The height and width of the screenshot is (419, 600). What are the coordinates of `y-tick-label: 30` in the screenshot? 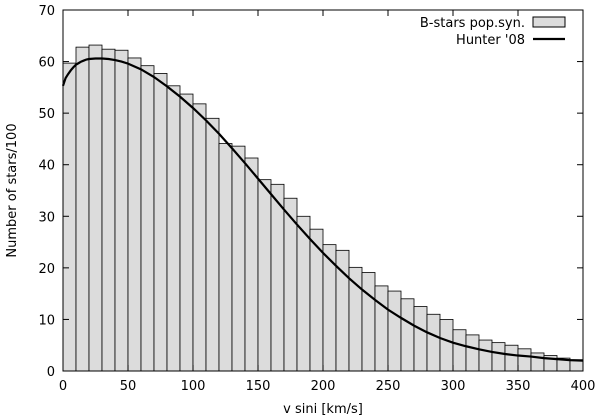 It's located at (46, 217).